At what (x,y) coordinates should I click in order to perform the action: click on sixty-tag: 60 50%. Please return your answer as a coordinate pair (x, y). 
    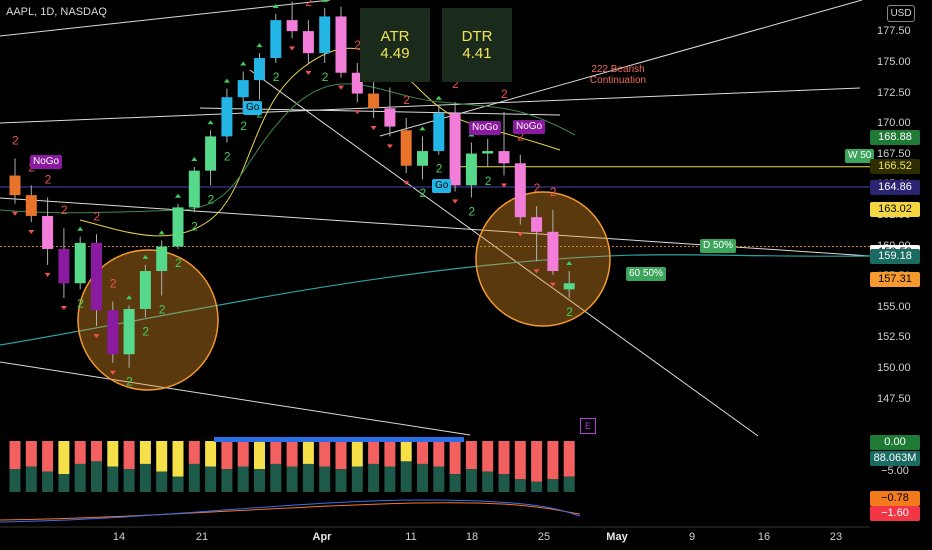
    Looking at the image, I should click on (646, 274).